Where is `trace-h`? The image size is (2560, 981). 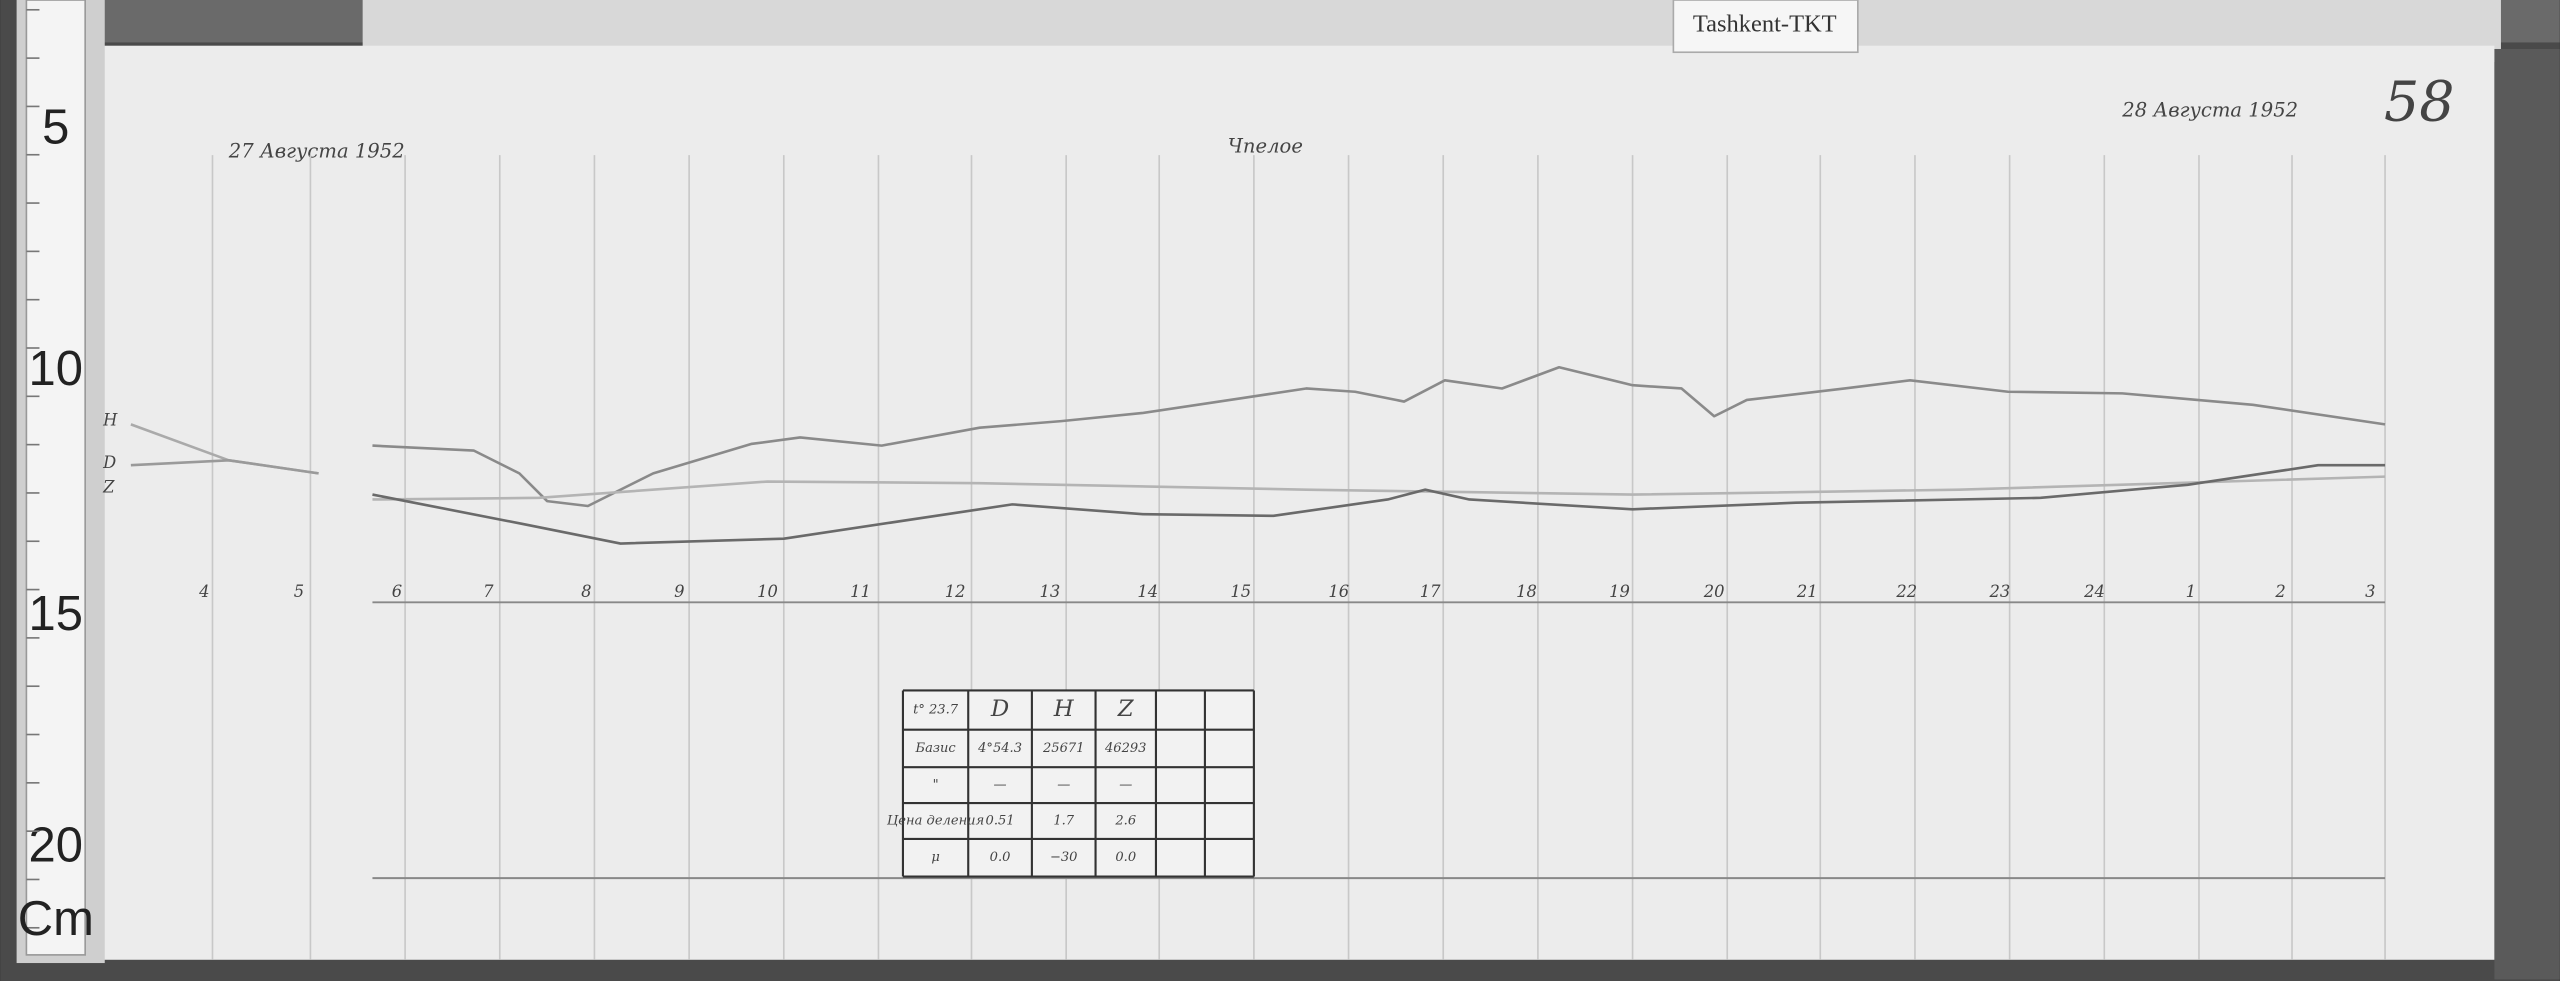
trace-h is located at coordinates (1379, 436).